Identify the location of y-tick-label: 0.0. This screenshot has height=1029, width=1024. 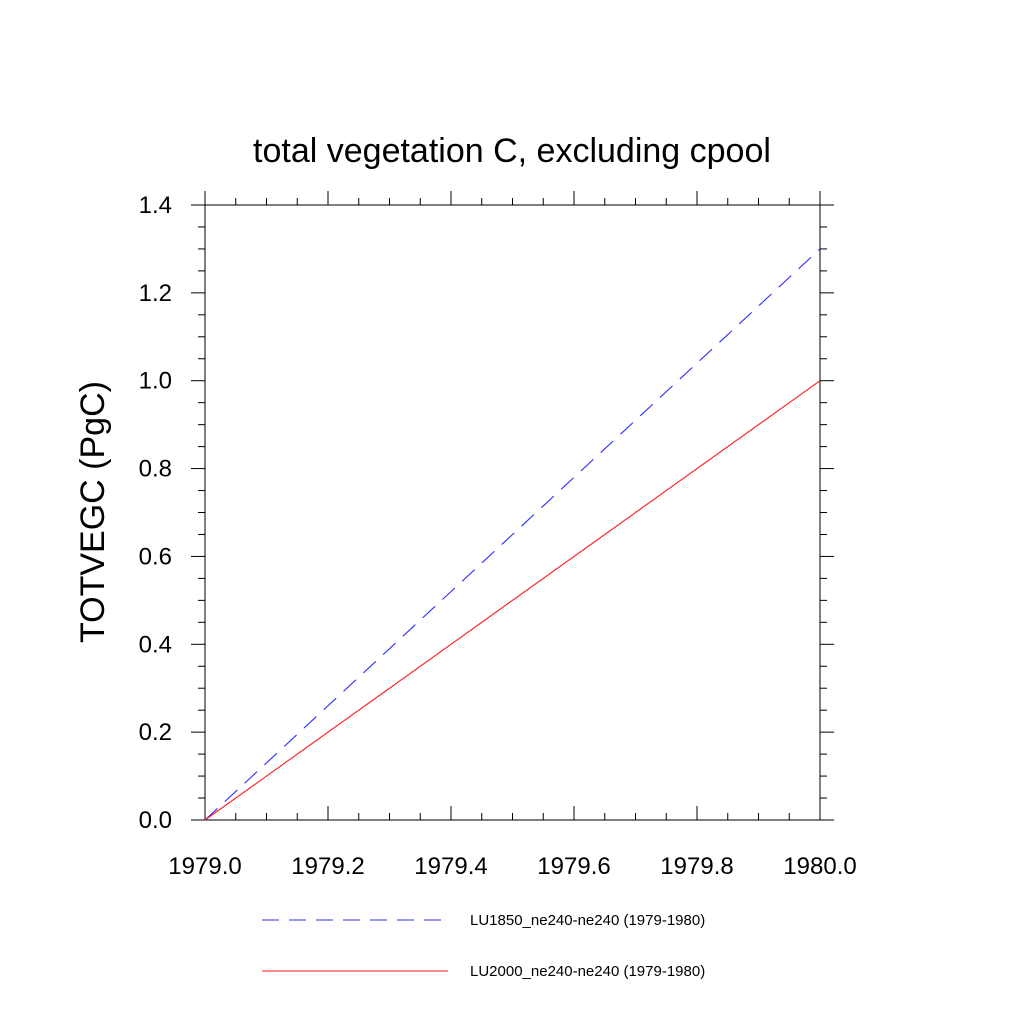
(155, 820).